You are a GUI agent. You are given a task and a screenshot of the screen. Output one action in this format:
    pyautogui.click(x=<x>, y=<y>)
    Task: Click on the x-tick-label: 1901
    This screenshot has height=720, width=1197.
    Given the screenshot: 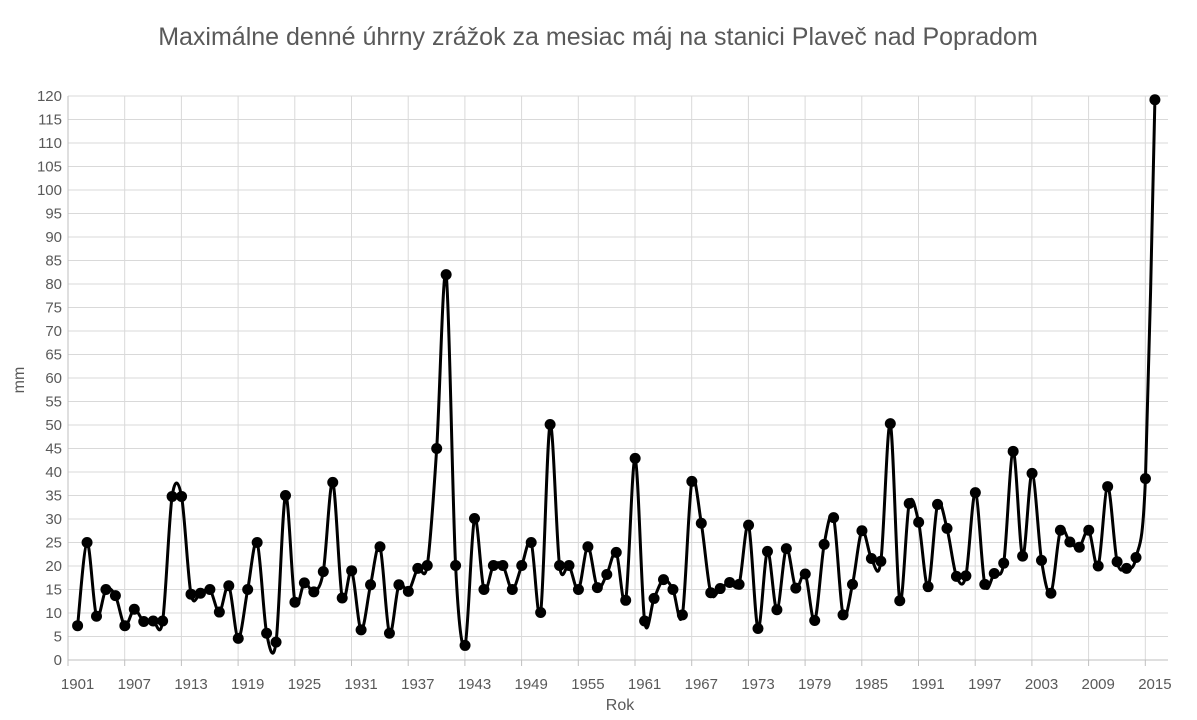 What is the action you would take?
    pyautogui.click(x=77, y=684)
    